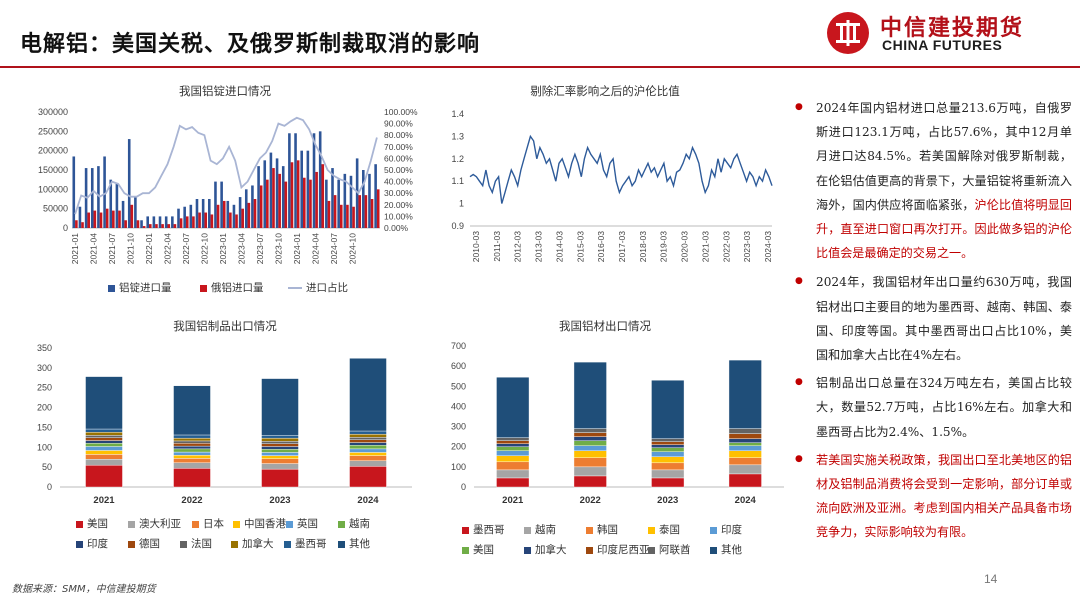 Image resolution: width=1080 pixels, height=605 pixels. Describe the element at coordinates (618, 549) in the screenshot. I see `legend-item: 印度尼西亚` at that location.